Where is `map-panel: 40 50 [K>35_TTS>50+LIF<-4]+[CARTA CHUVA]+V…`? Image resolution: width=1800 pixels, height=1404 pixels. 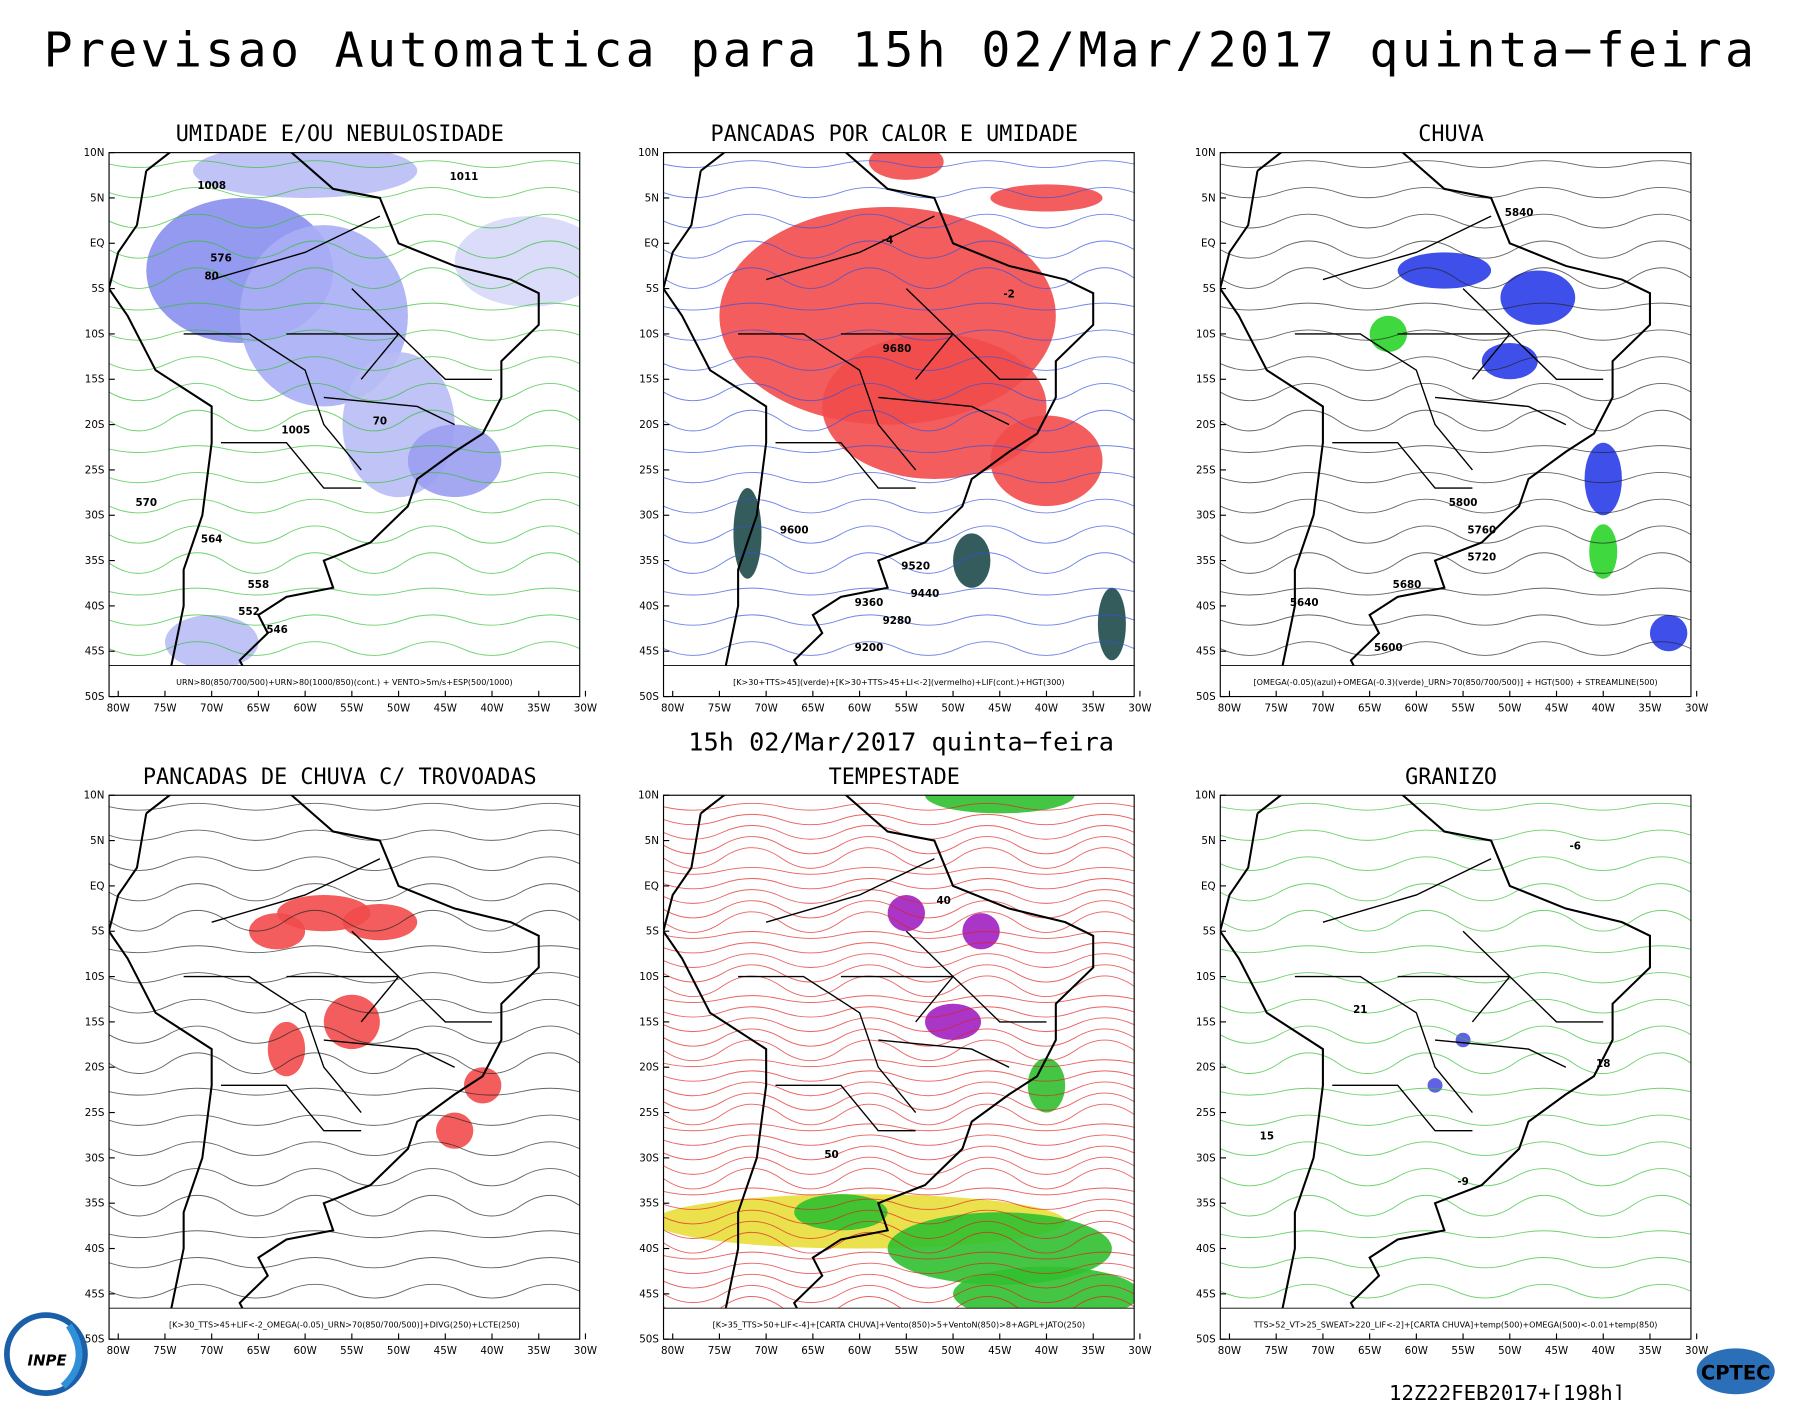
map-panel: 40 50 [K>35_TTS>50+LIF<-4]+[CARTA CHUVA]+V… is located at coordinates (895, 1061).